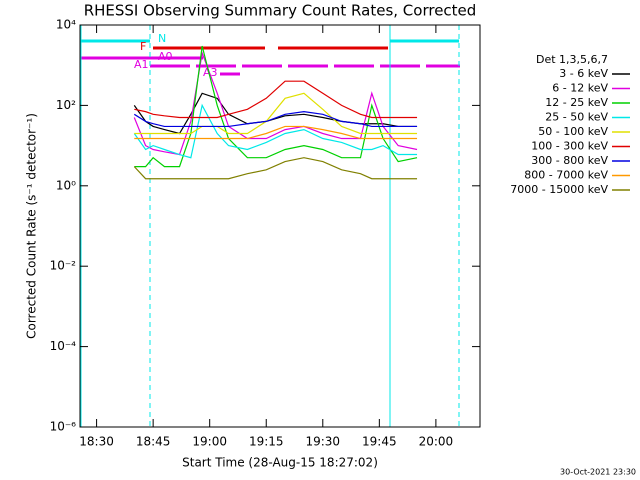  What do you see at coordinates (322, 442) in the screenshot?
I see `x-tick-label: 19:30` at bounding box center [322, 442].